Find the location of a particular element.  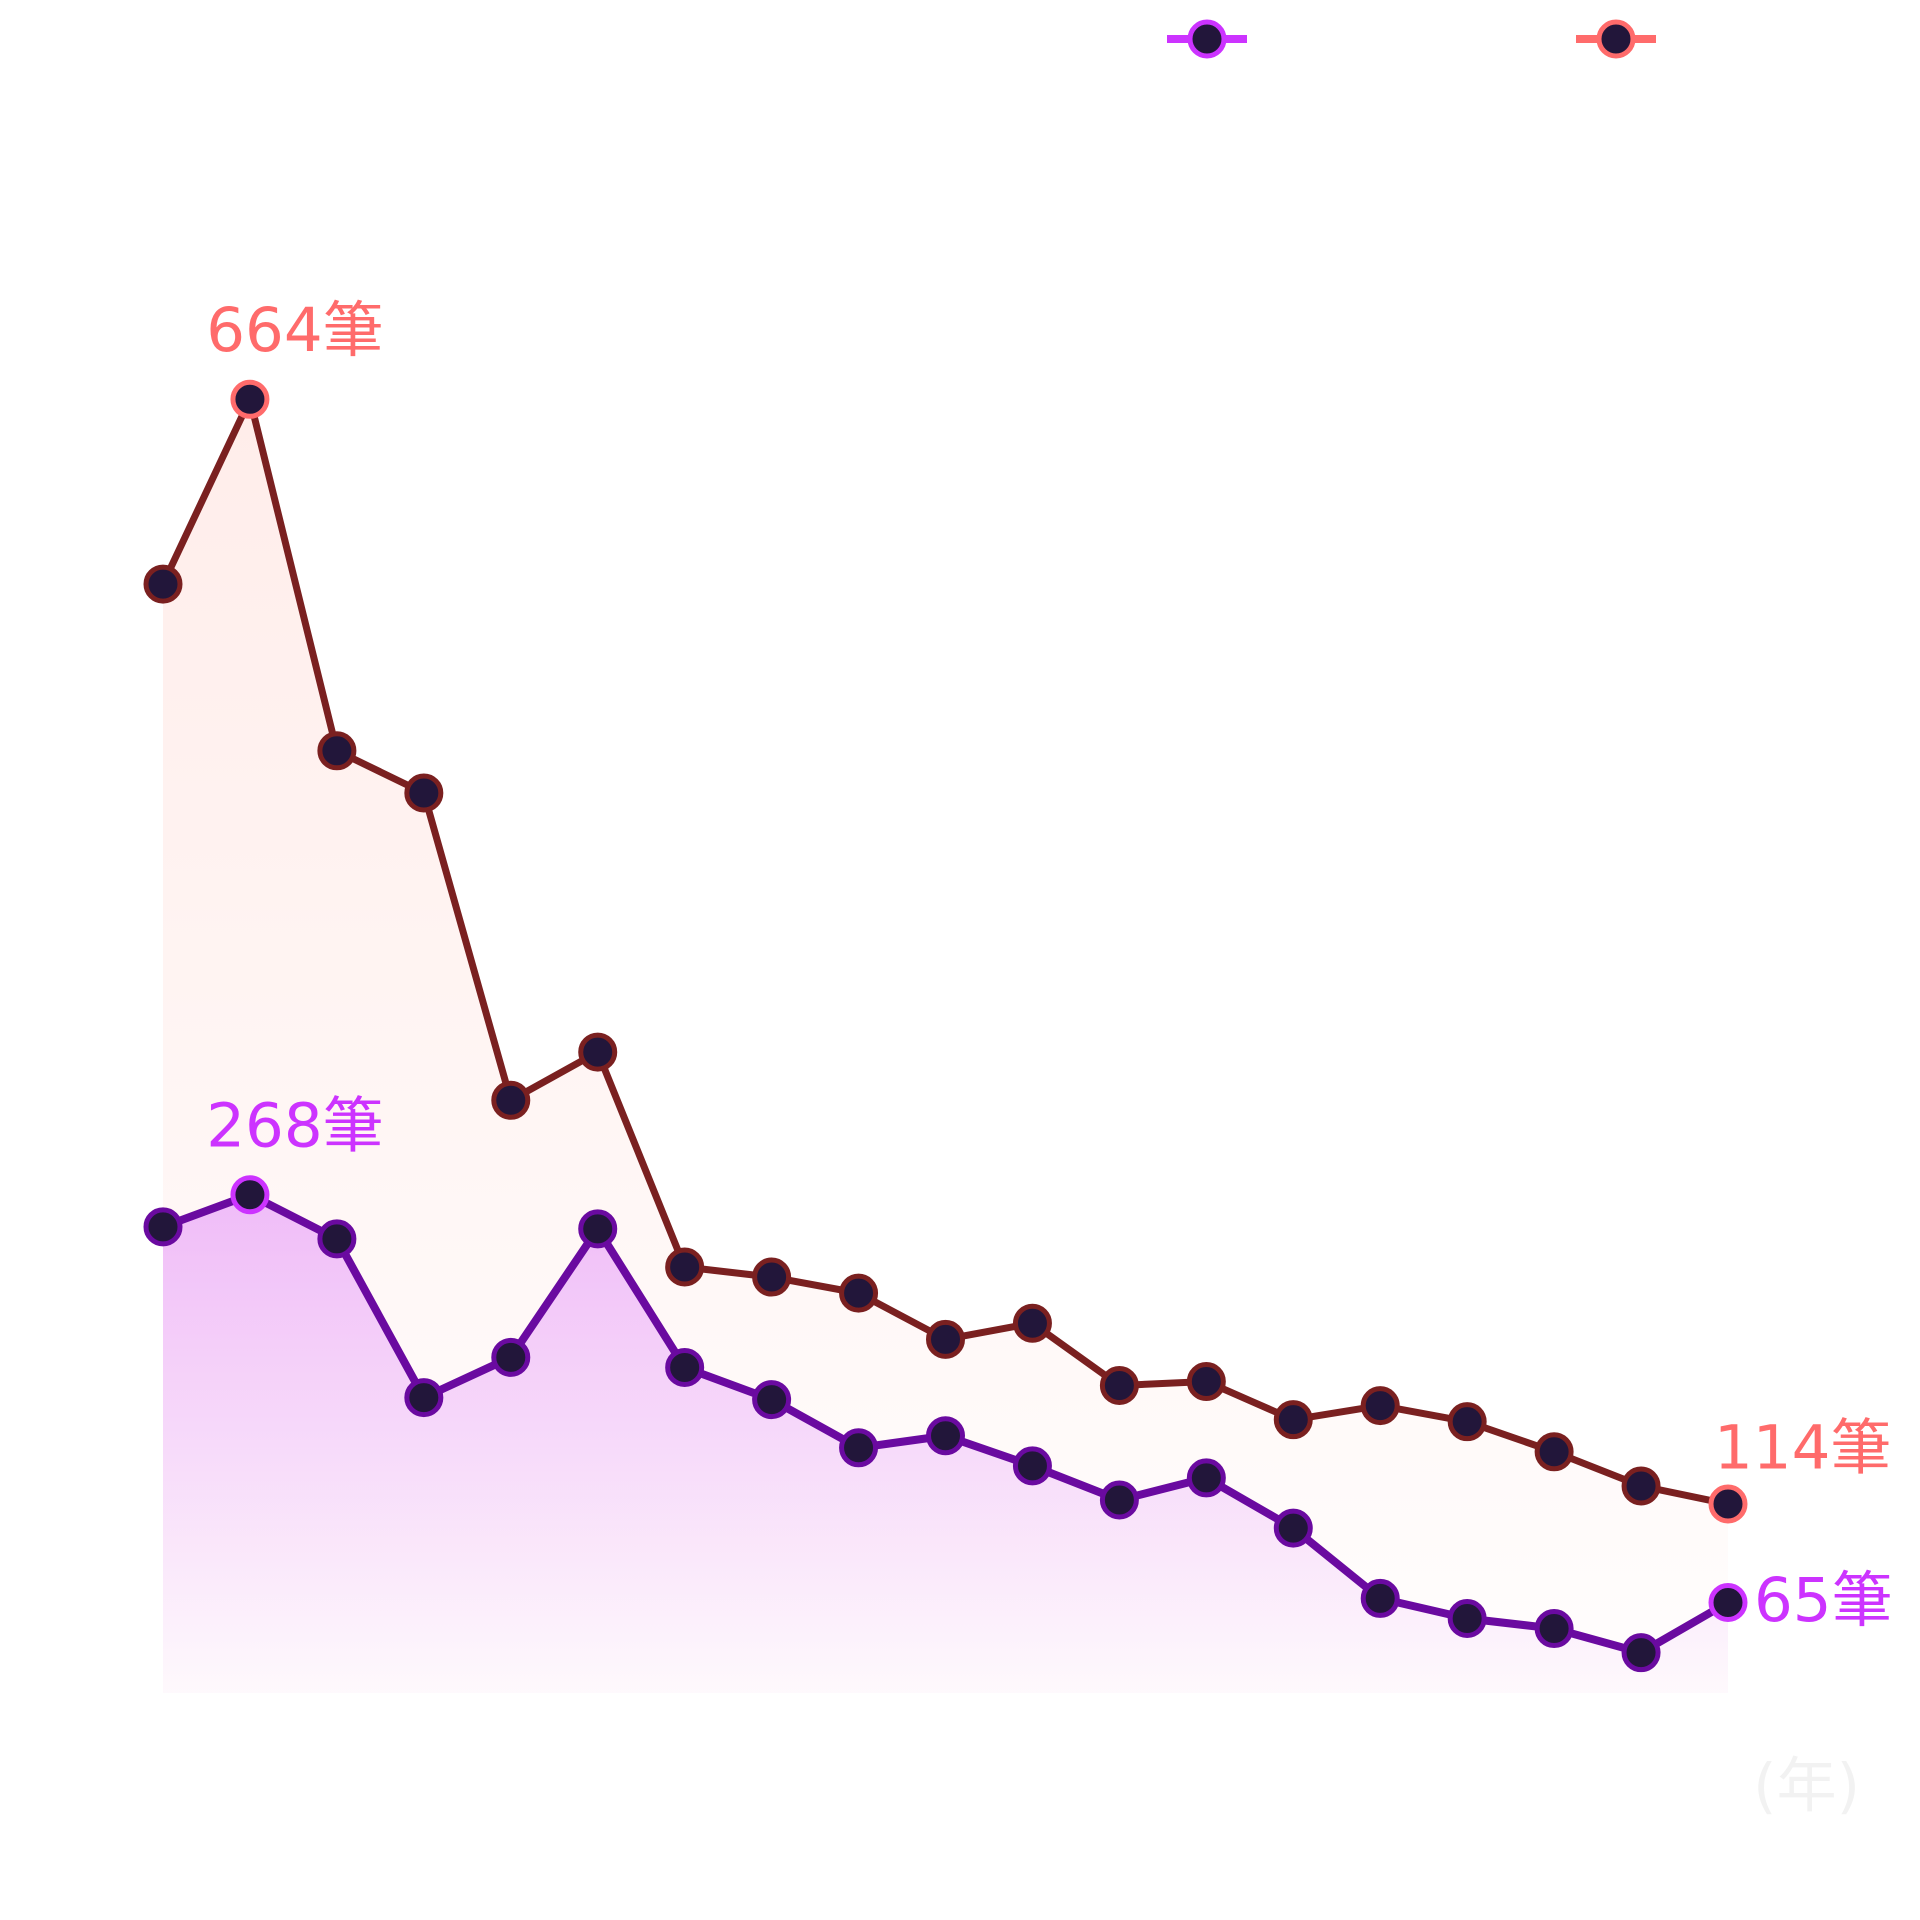

value-label: 268筆 is located at coordinates (294, 1125).